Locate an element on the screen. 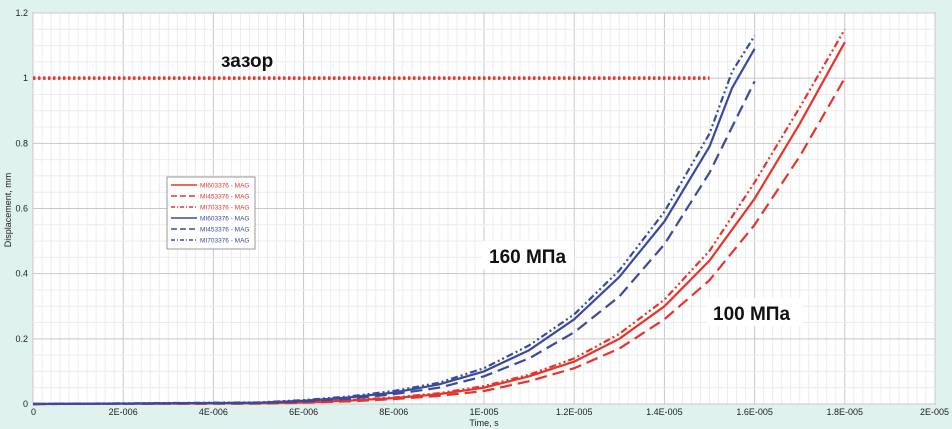  x-tick-label: 0 is located at coordinates (33, 412).